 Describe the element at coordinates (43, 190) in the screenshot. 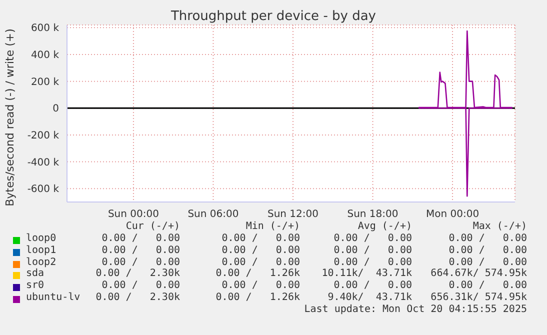

I see `y-tick-label: -600 k` at that location.